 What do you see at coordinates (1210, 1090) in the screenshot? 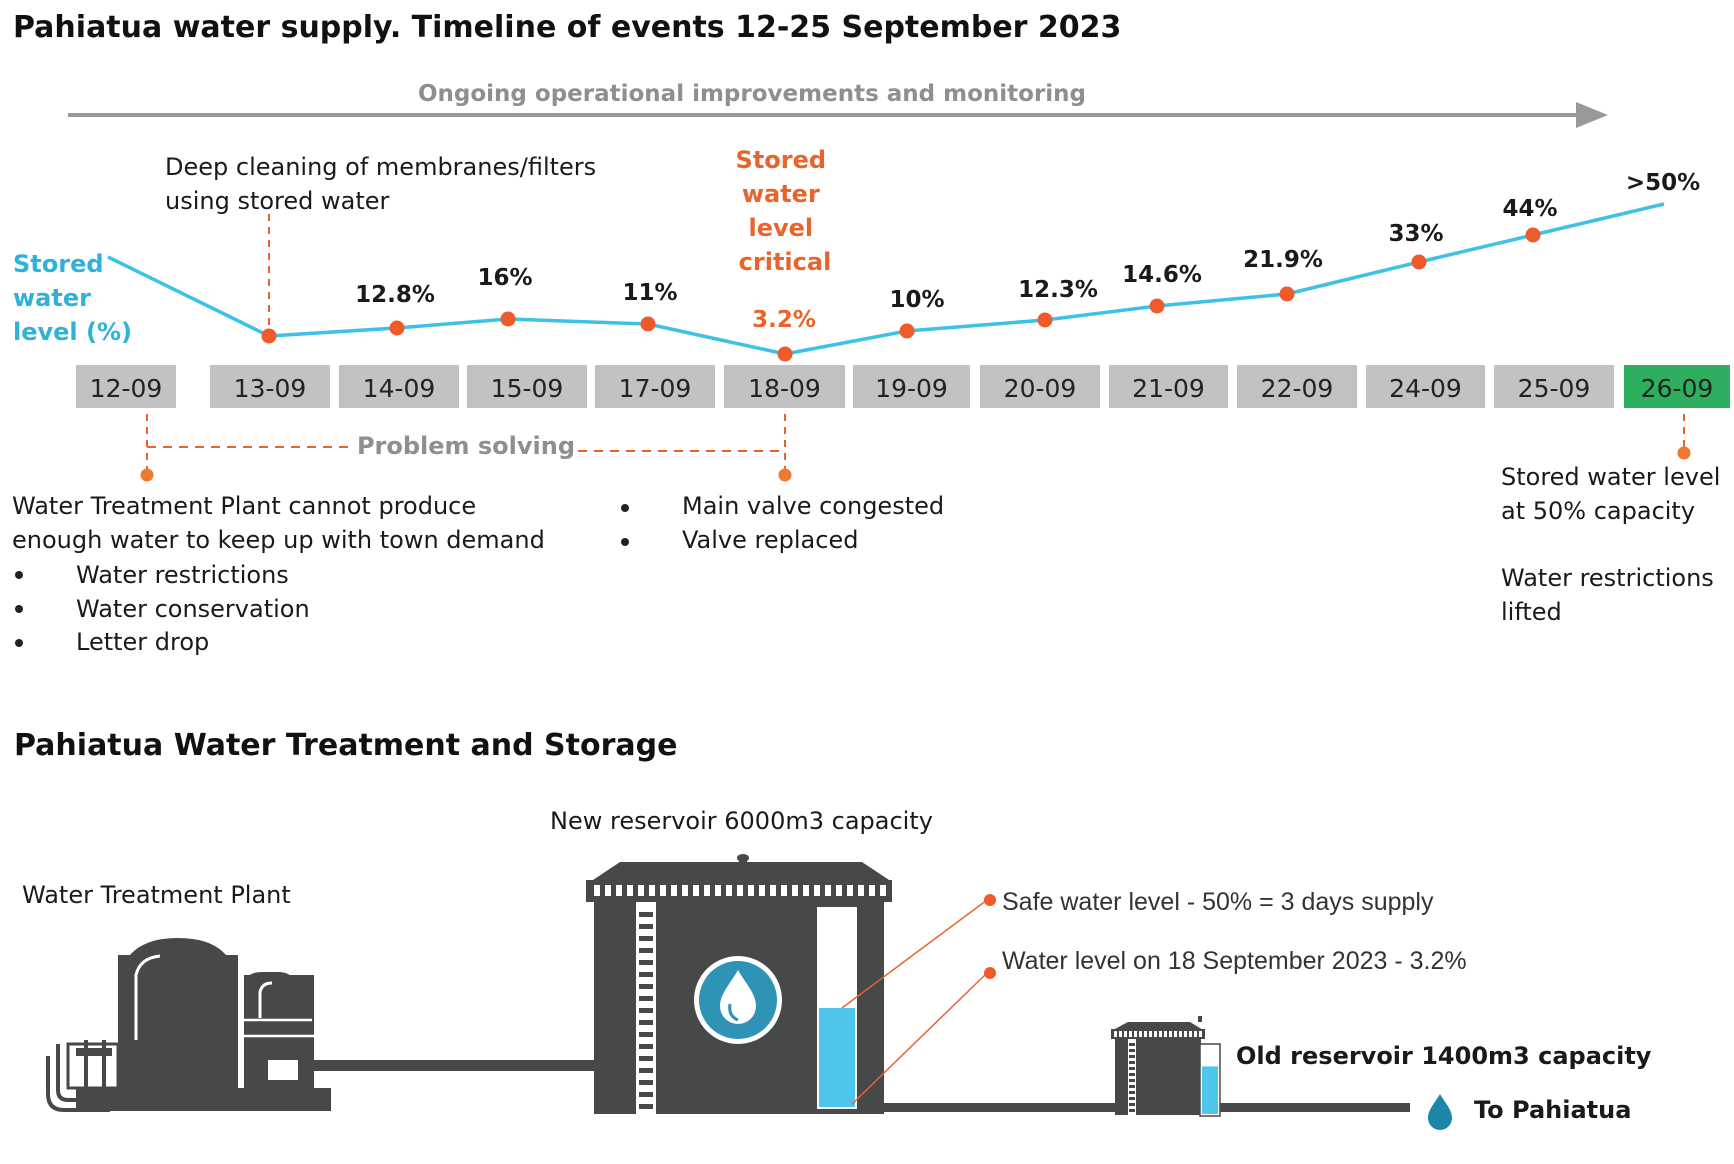
I see `old-reservoir-water-level` at bounding box center [1210, 1090].